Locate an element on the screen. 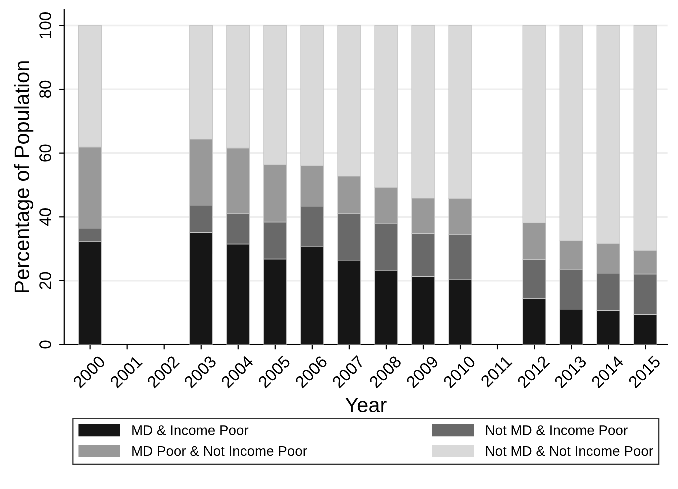 The width and height of the screenshot is (678, 489). y-tick-label: 20 is located at coordinates (46, 281).